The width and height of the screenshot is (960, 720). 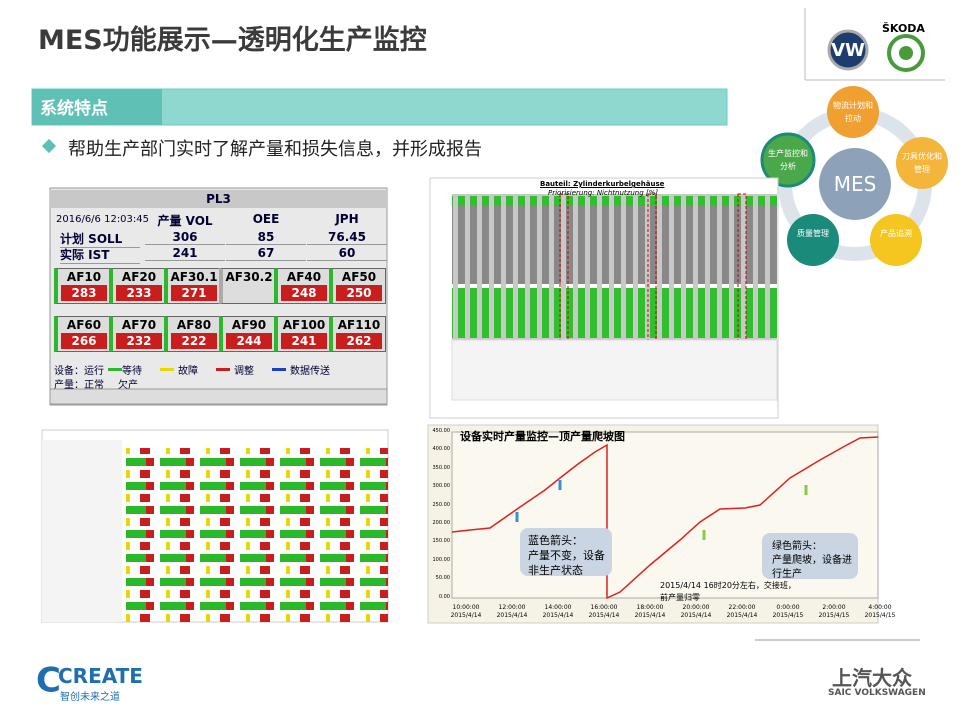 What do you see at coordinates (310, 371) in the screenshot?
I see `legend-item: 数据传送` at bounding box center [310, 371].